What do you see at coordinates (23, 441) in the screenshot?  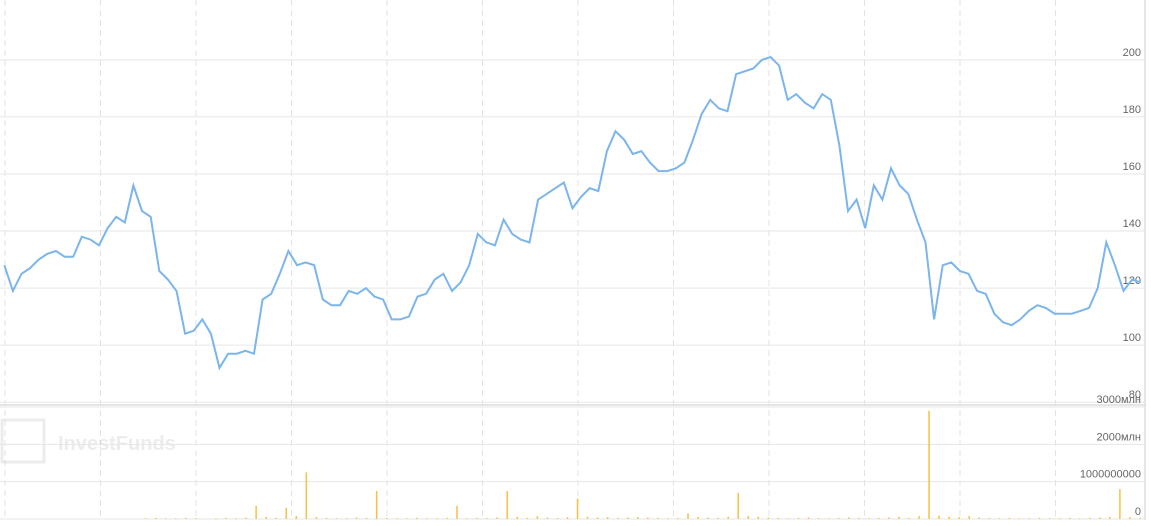 I see `watermark-logo` at bounding box center [23, 441].